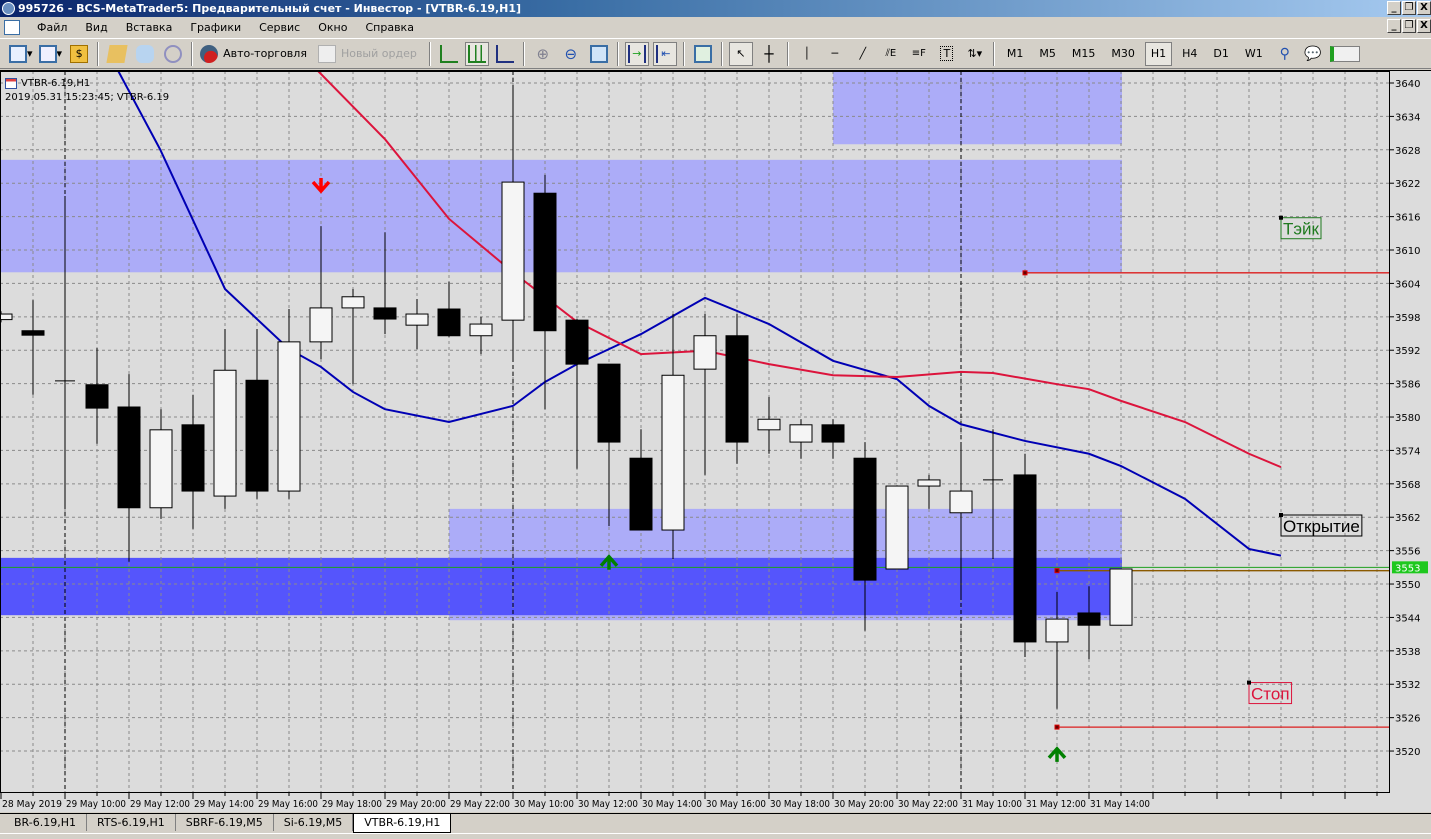  What do you see at coordinates (1407, 251) in the screenshot?
I see `price-tick-label: 3610` at bounding box center [1407, 251].